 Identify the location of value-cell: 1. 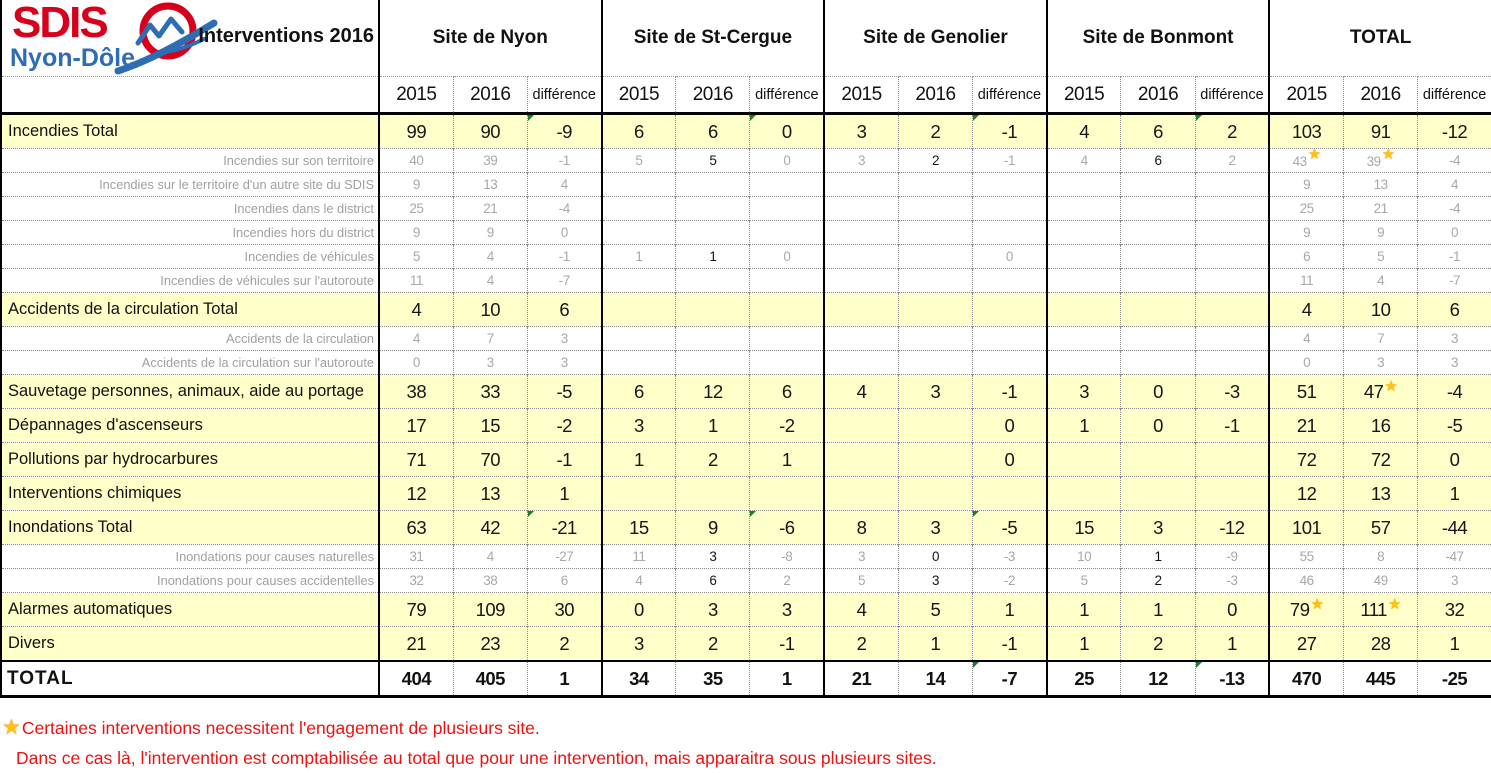
(787, 679).